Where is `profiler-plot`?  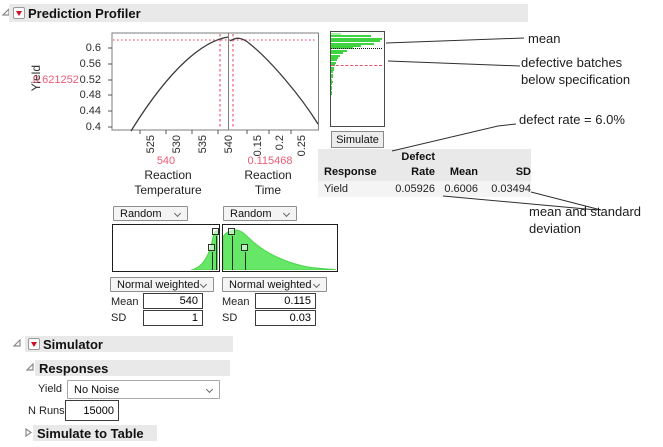
profiler-plot is located at coordinates (213, 84).